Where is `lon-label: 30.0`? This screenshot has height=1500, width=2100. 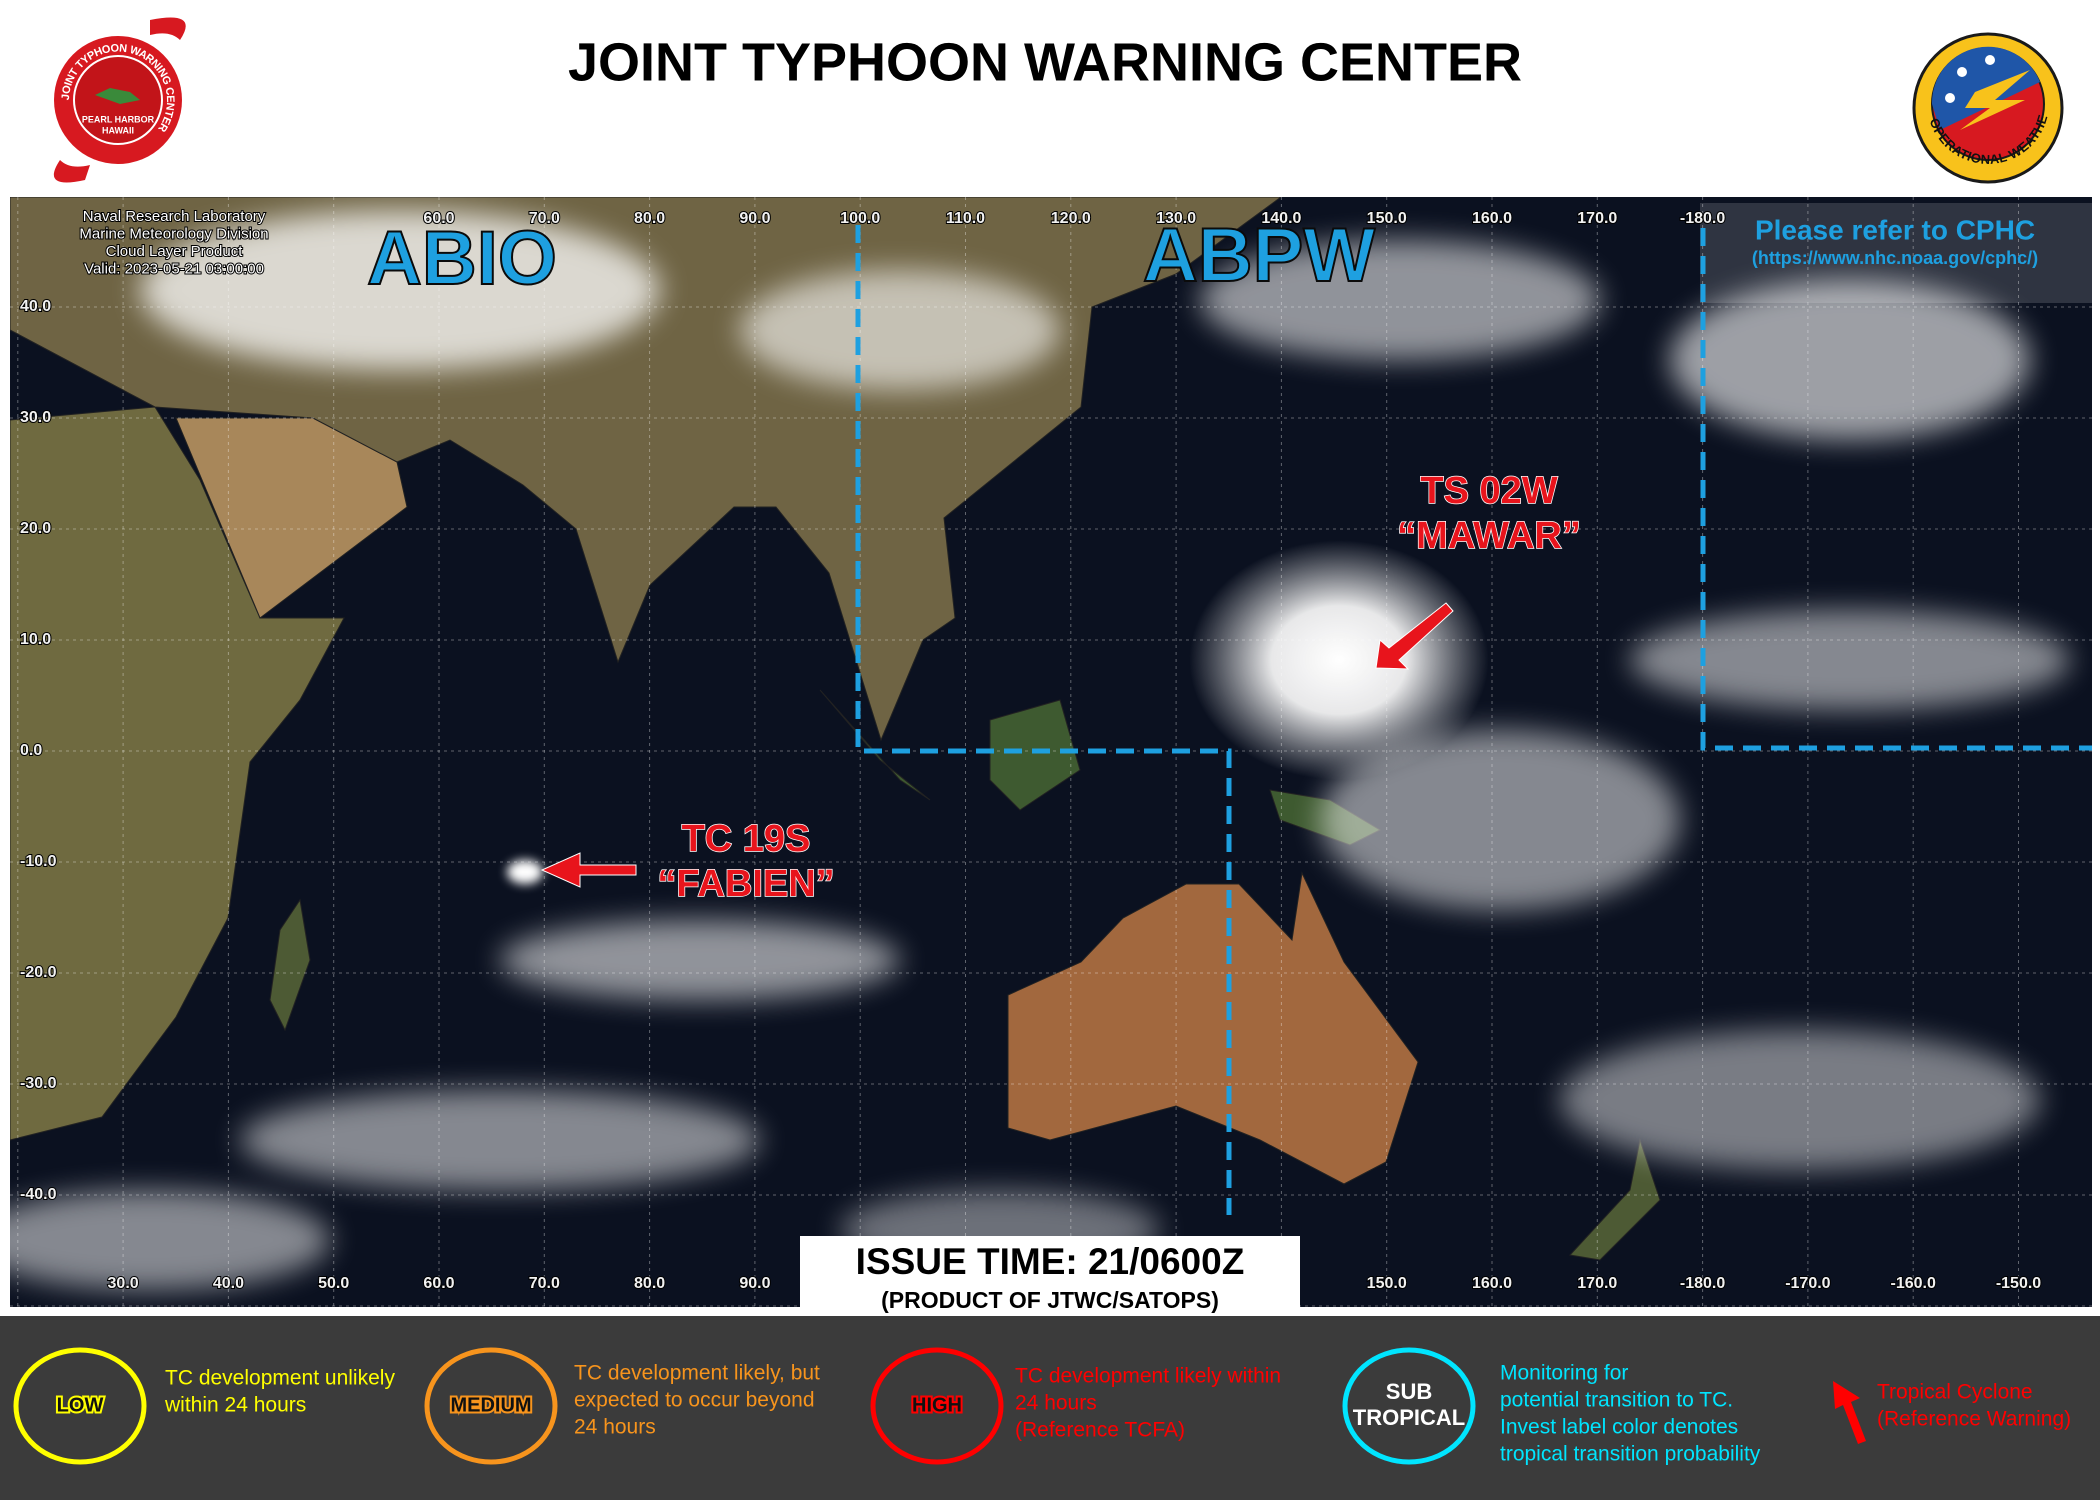 lon-label: 30.0 is located at coordinates (123, 1283).